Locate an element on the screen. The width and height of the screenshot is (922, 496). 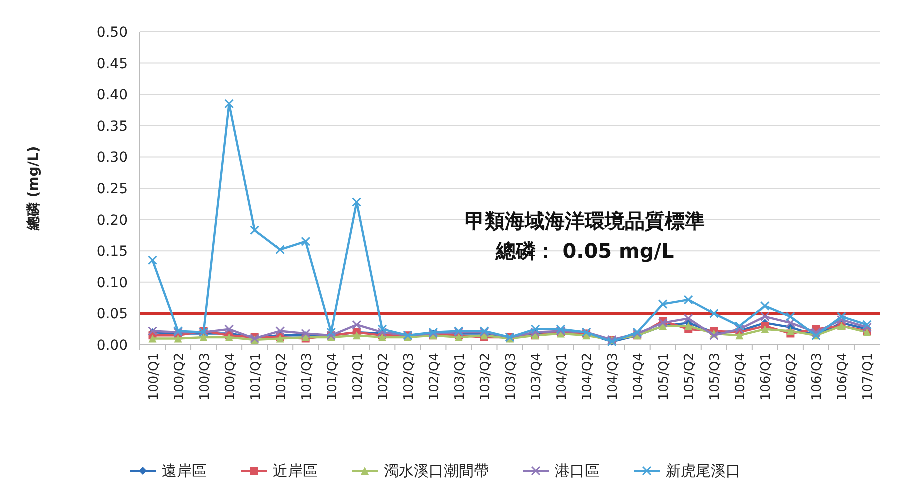
x-tick-label: 100/Q4 is located at coordinates (230, 377).